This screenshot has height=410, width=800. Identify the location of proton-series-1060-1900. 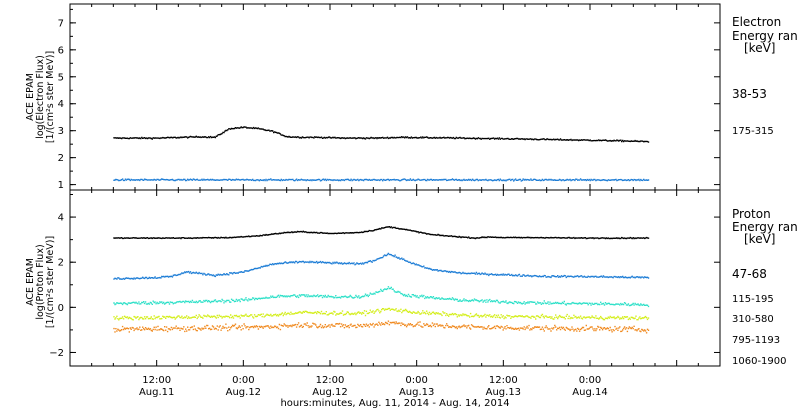
(381, 327).